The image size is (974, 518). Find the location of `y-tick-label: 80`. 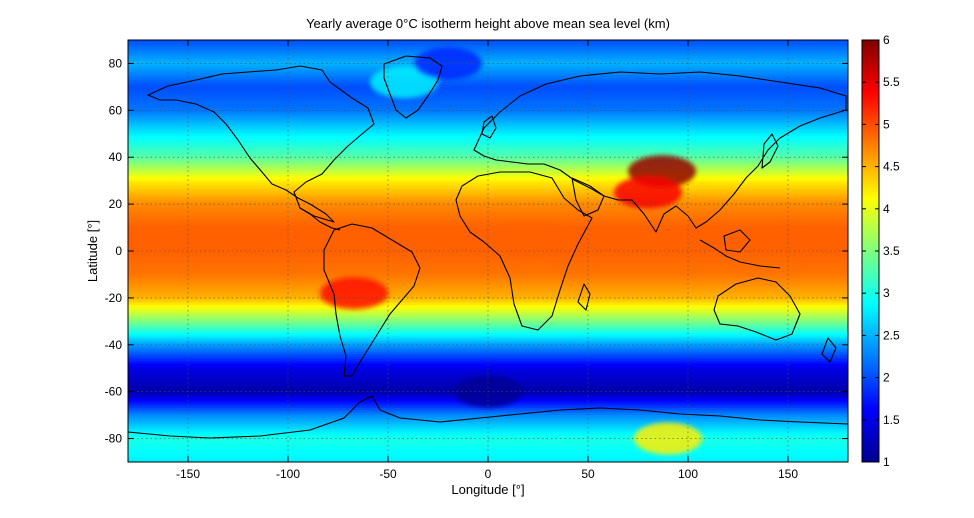

y-tick-label: 80 is located at coordinates (116, 63).